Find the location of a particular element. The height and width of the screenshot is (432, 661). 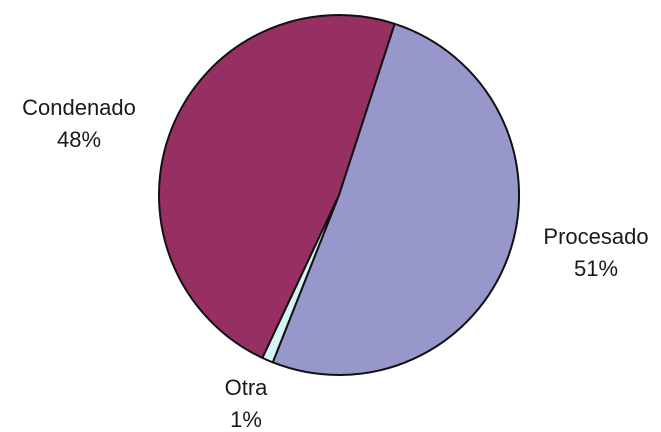

slice-value-procesado: 51% is located at coordinates (596, 268).